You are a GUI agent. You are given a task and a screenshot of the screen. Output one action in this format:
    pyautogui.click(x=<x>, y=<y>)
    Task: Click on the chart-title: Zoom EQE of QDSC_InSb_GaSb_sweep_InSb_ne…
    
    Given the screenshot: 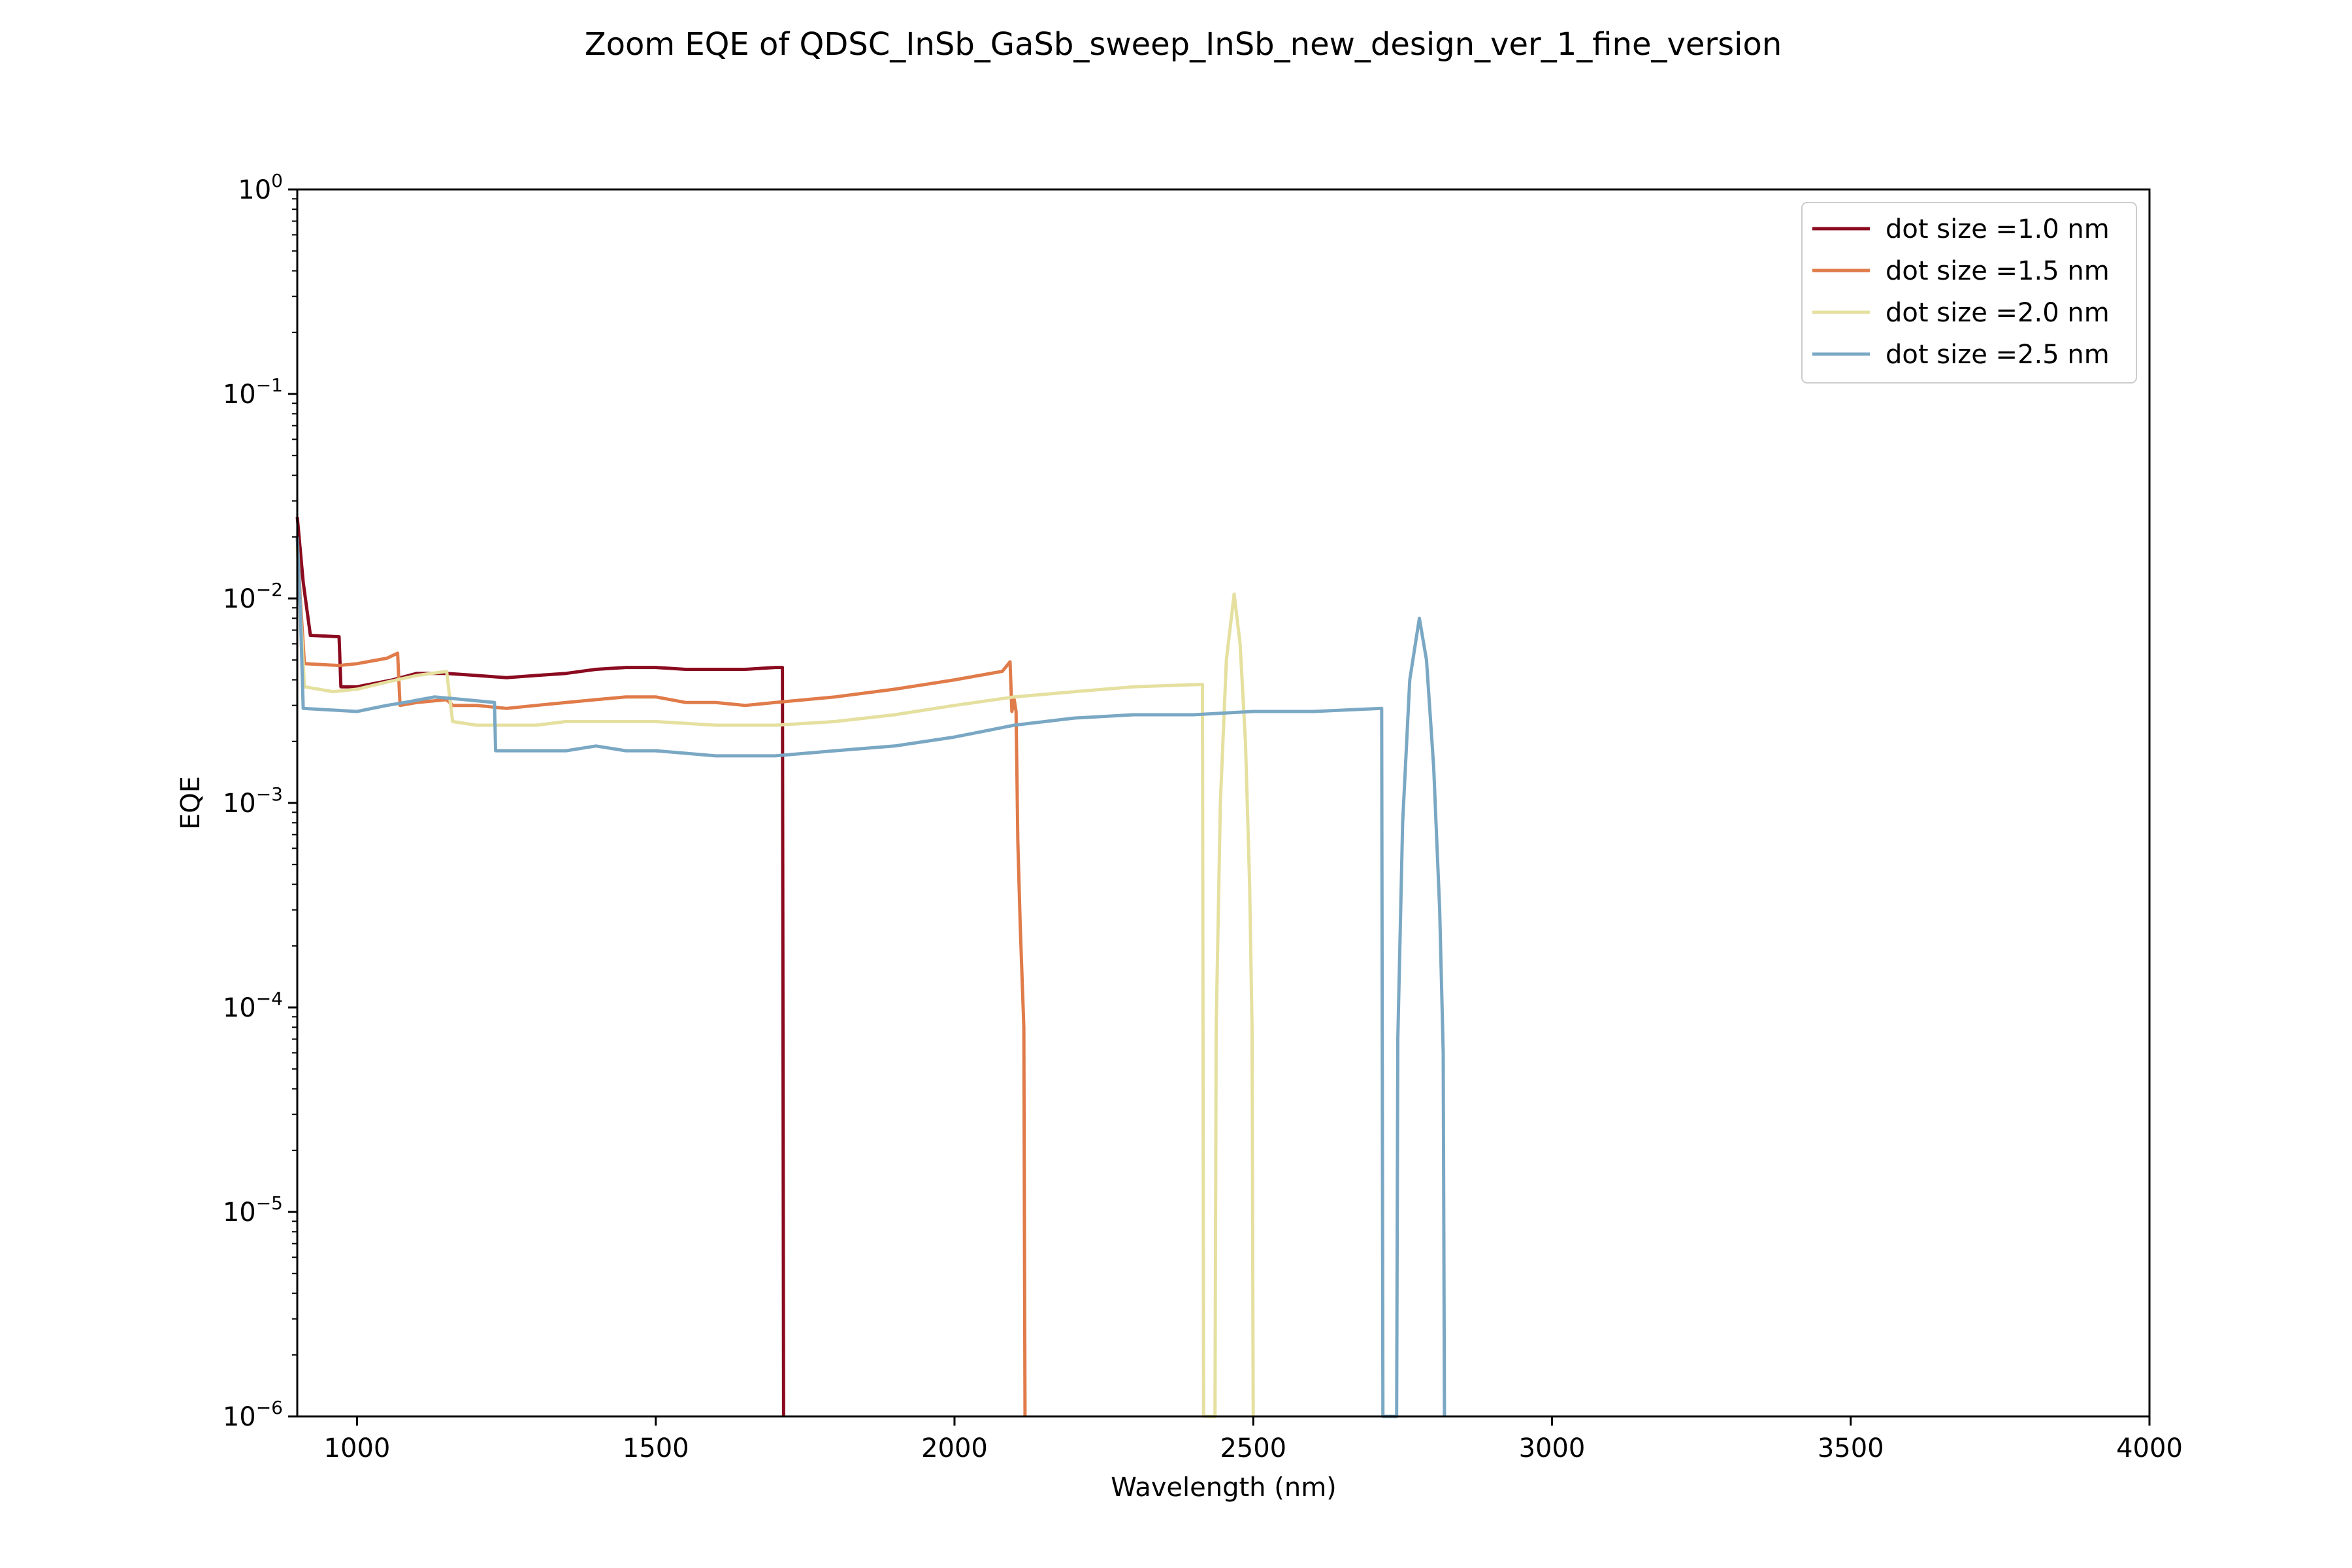 What is the action you would take?
    pyautogui.click(x=1183, y=44)
    